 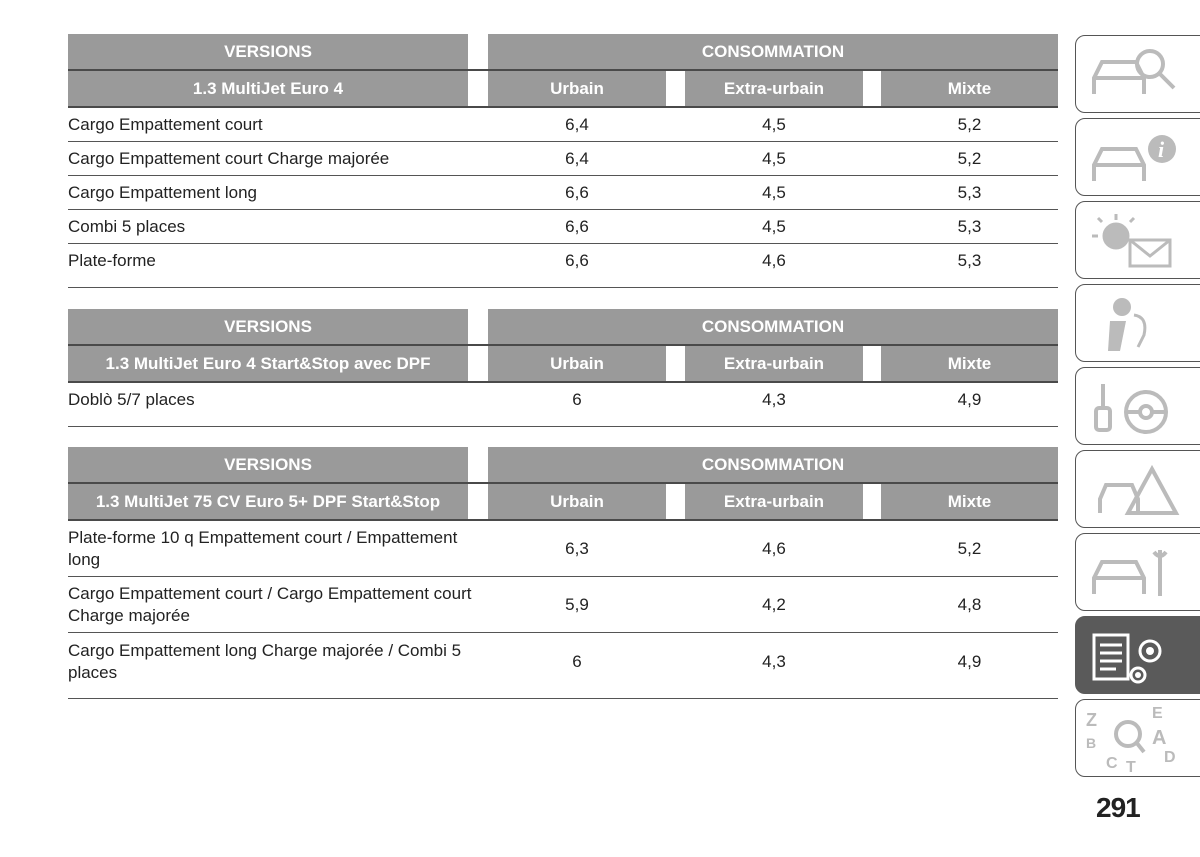 I want to click on extra-urbain-value: 4,2, so click(x=774, y=604).